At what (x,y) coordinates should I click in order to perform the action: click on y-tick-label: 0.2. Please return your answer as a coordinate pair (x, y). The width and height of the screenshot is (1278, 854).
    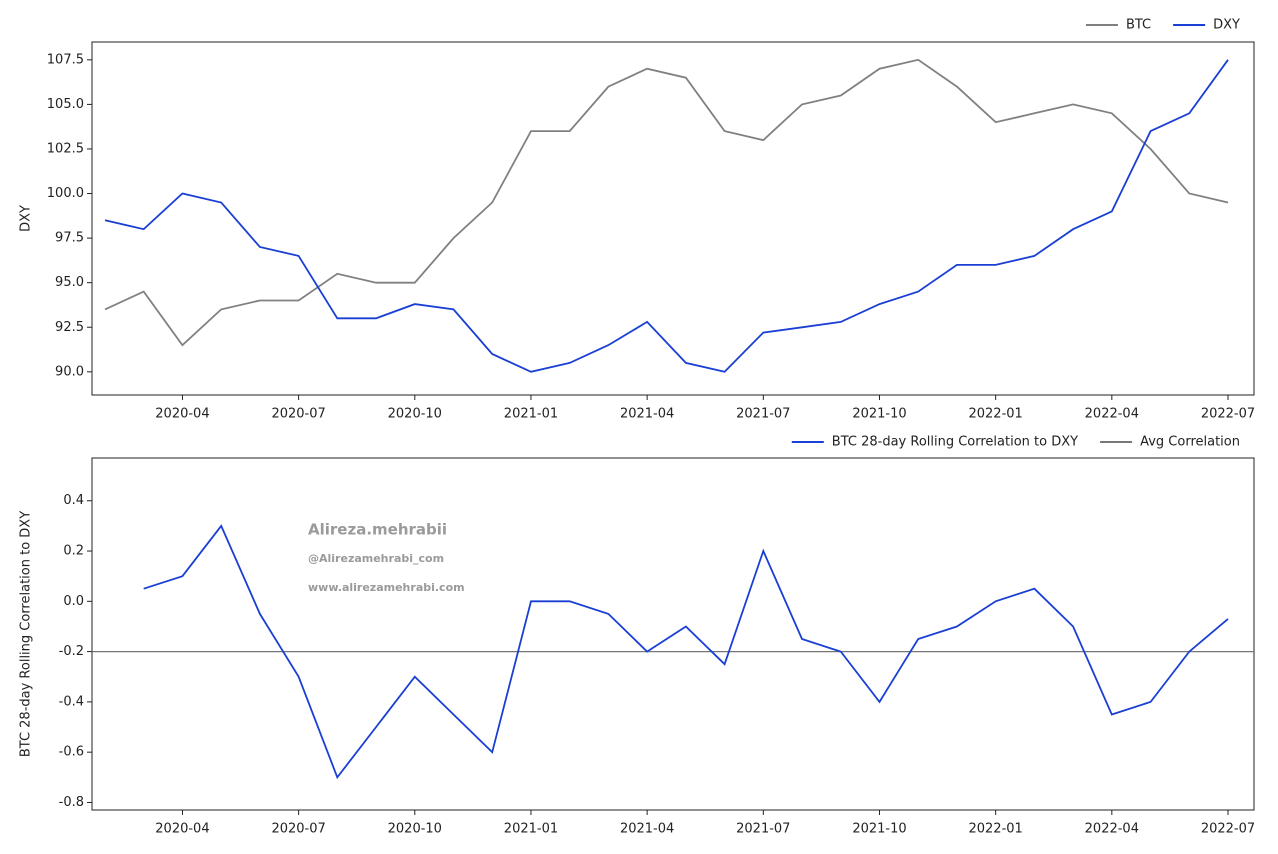
    Looking at the image, I should click on (73, 551).